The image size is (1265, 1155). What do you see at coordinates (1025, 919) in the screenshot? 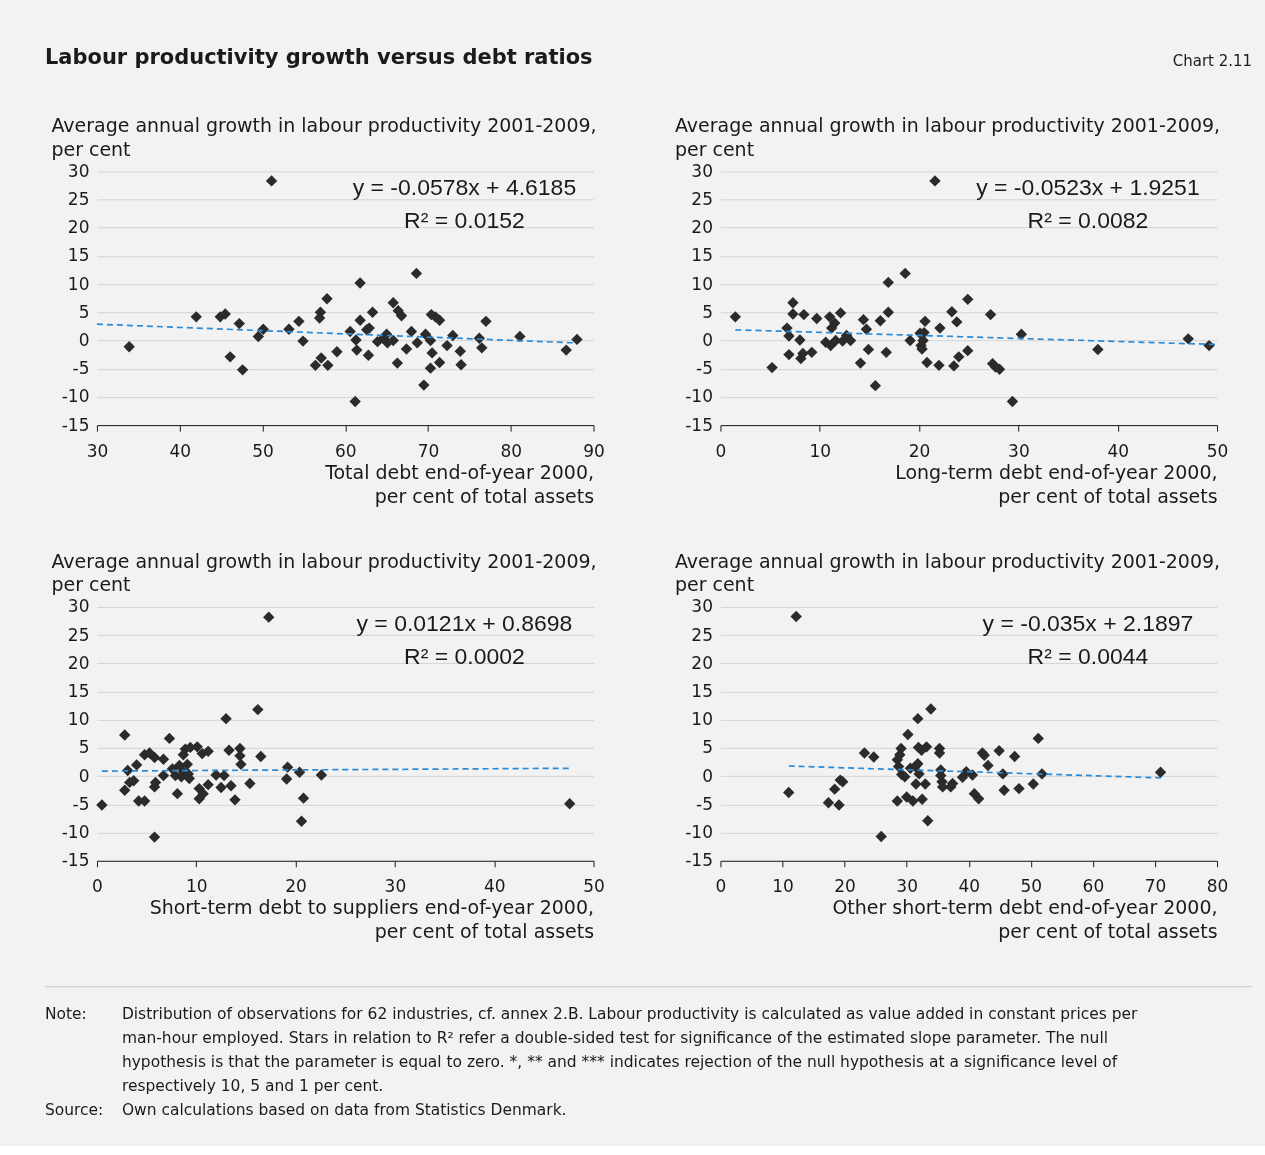
I see `x-axis-title: Other short-term debt end-of-year 2000, per cent of total assets` at bounding box center [1025, 919].